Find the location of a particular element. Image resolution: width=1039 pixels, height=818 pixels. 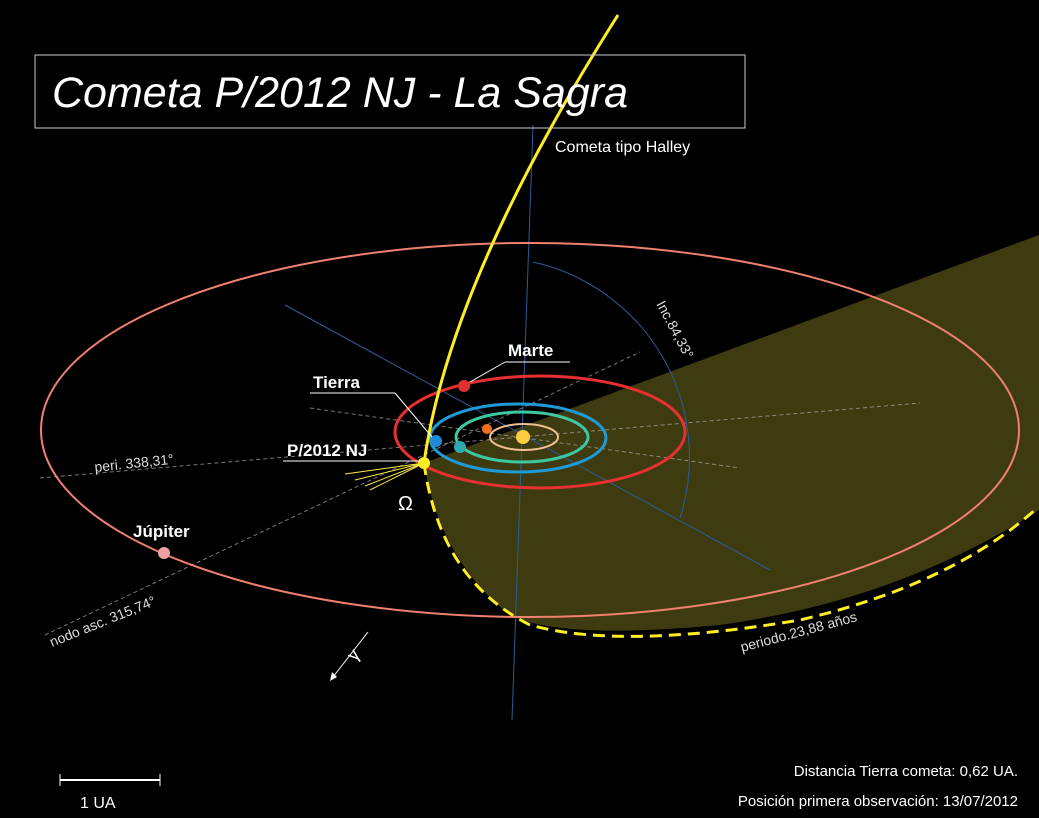

arrow-head is located at coordinates (333, 676).